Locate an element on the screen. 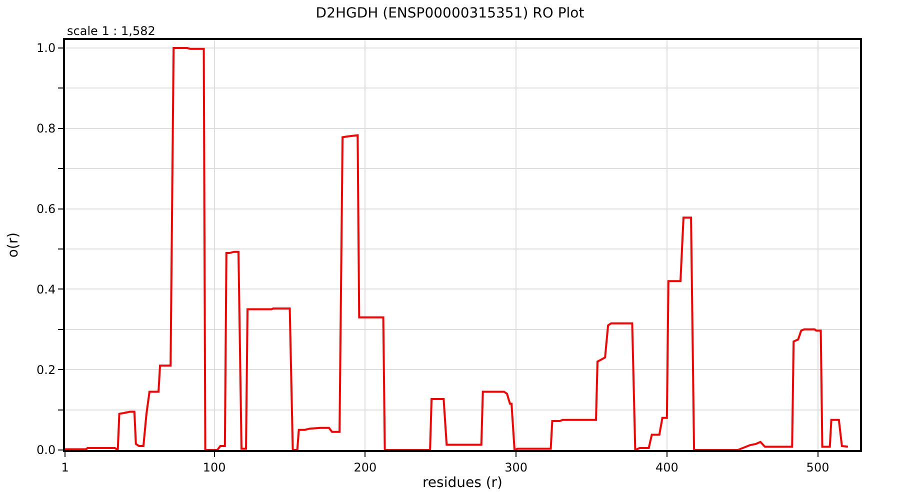  y-tick-label: 0.8 is located at coordinates (46, 129).